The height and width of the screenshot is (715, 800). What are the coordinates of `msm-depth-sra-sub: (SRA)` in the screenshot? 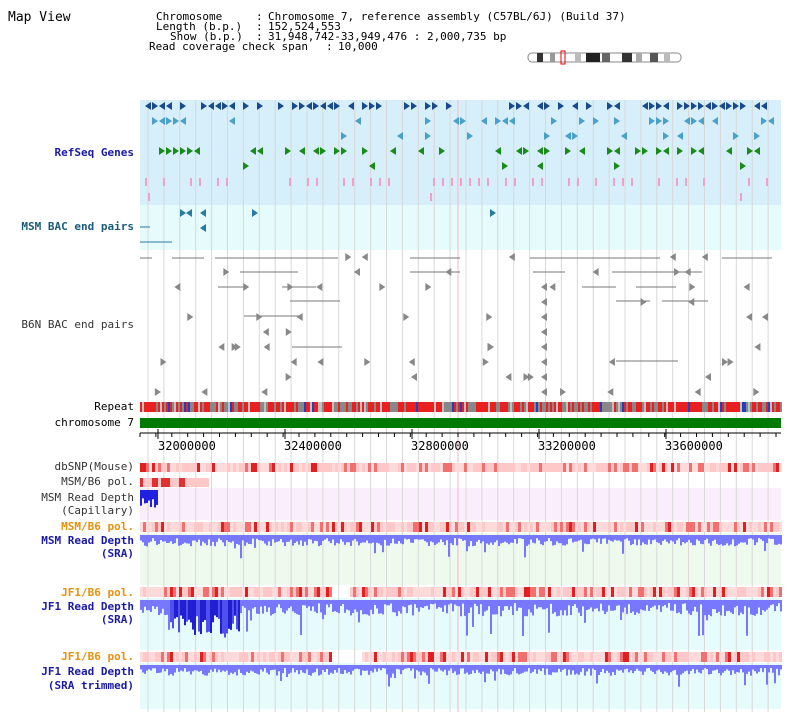 It's located at (117, 553).